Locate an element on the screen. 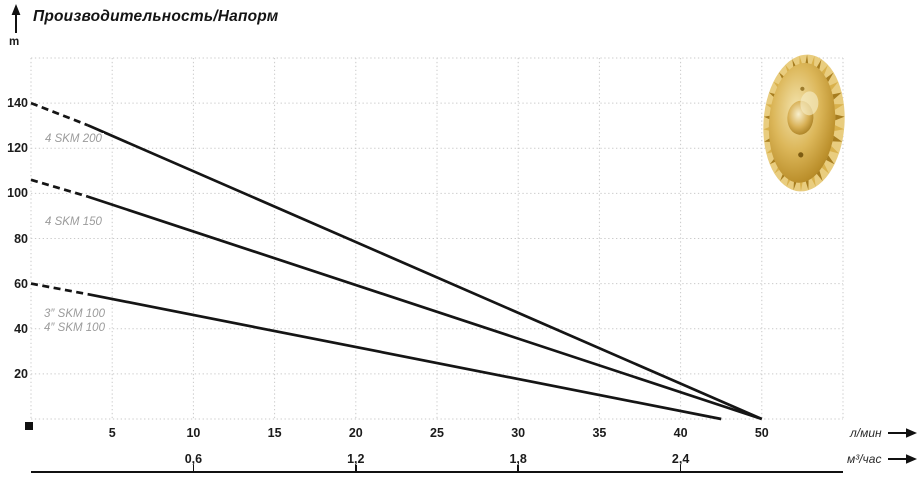 This screenshot has width=922, height=482. y-axis-tick-label: 120 is located at coordinates (17, 148).